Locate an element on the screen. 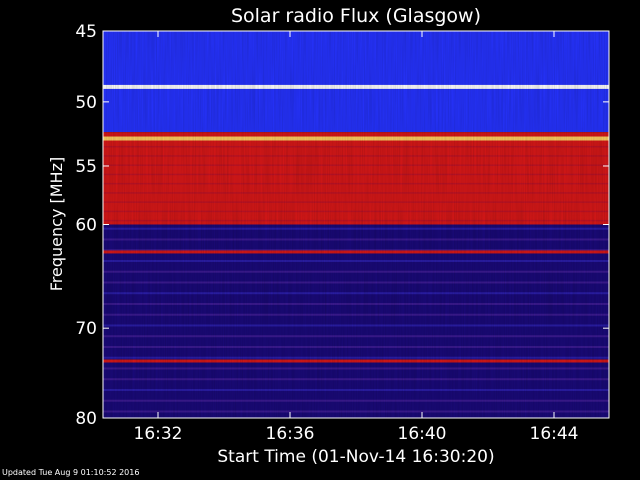 The image size is (640, 480). y-tick-label: 45 is located at coordinates (86, 32).